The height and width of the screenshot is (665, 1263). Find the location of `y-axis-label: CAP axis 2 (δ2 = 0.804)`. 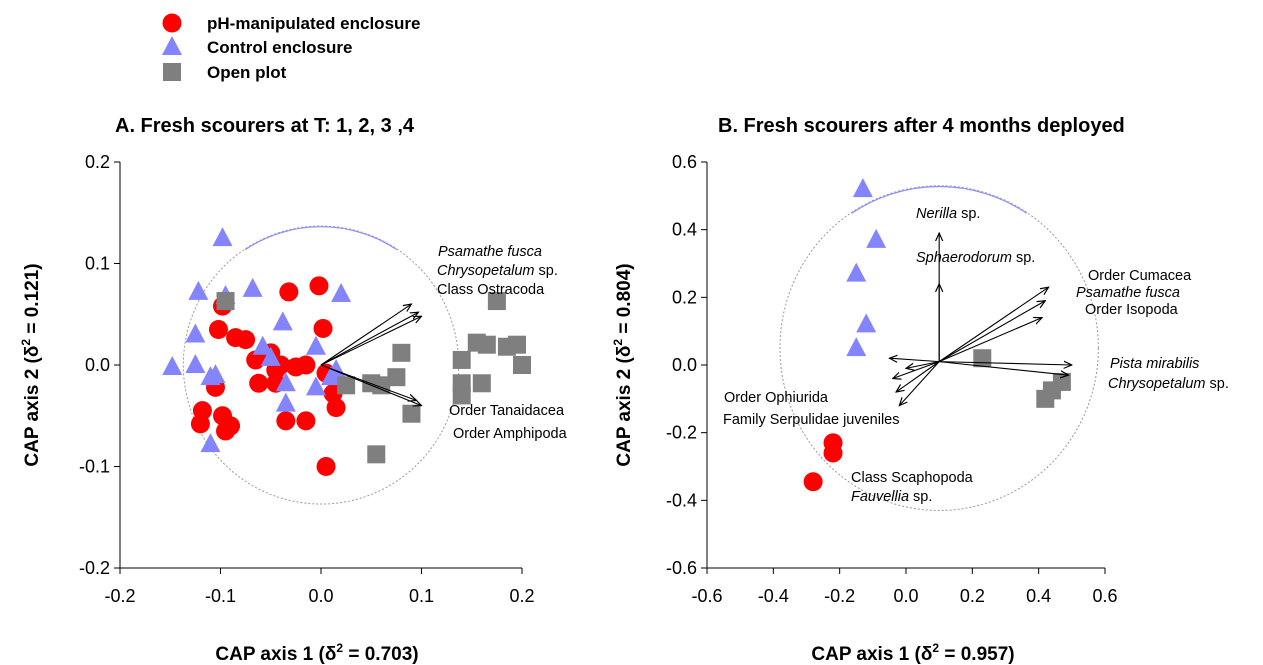

y-axis-label: CAP axis 2 (δ2 = 0.804) is located at coordinates (623, 364).